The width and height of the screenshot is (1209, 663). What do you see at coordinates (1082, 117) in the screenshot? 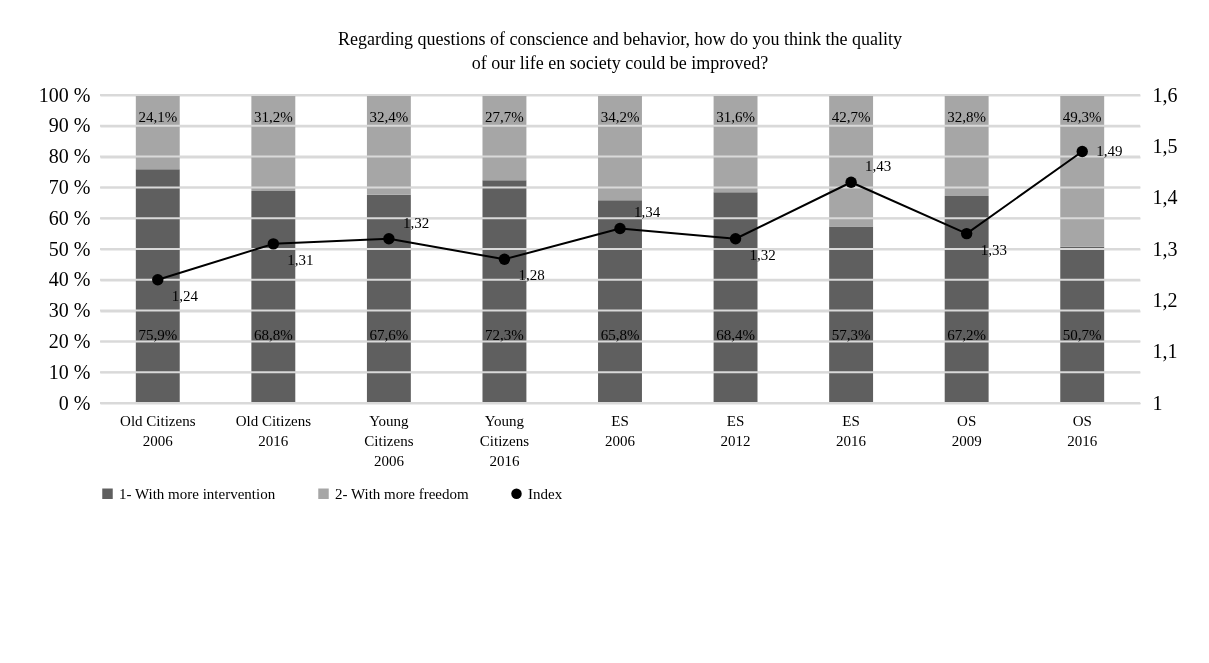
I see `data-label: 49,3%` at bounding box center [1082, 117].